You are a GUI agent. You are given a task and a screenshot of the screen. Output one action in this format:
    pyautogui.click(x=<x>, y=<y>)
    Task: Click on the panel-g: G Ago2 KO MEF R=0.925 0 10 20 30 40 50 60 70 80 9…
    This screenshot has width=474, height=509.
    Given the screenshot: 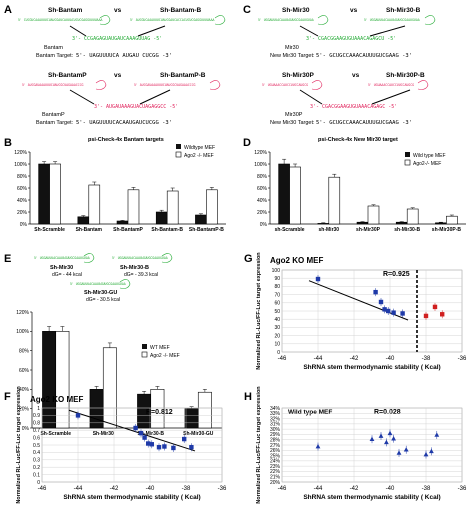 What is the action you would take?
    pyautogui.click(x=355, y=311)
    